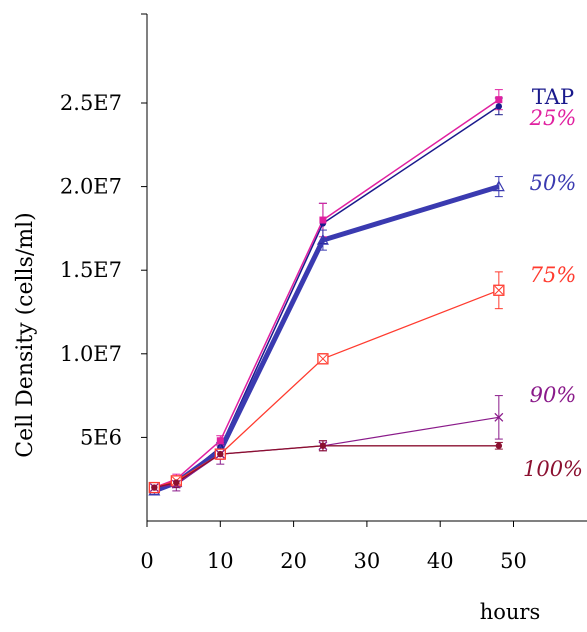 The width and height of the screenshot is (587, 632). What do you see at coordinates (513, 561) in the screenshot?
I see `x-tick-label: 50` at bounding box center [513, 561].